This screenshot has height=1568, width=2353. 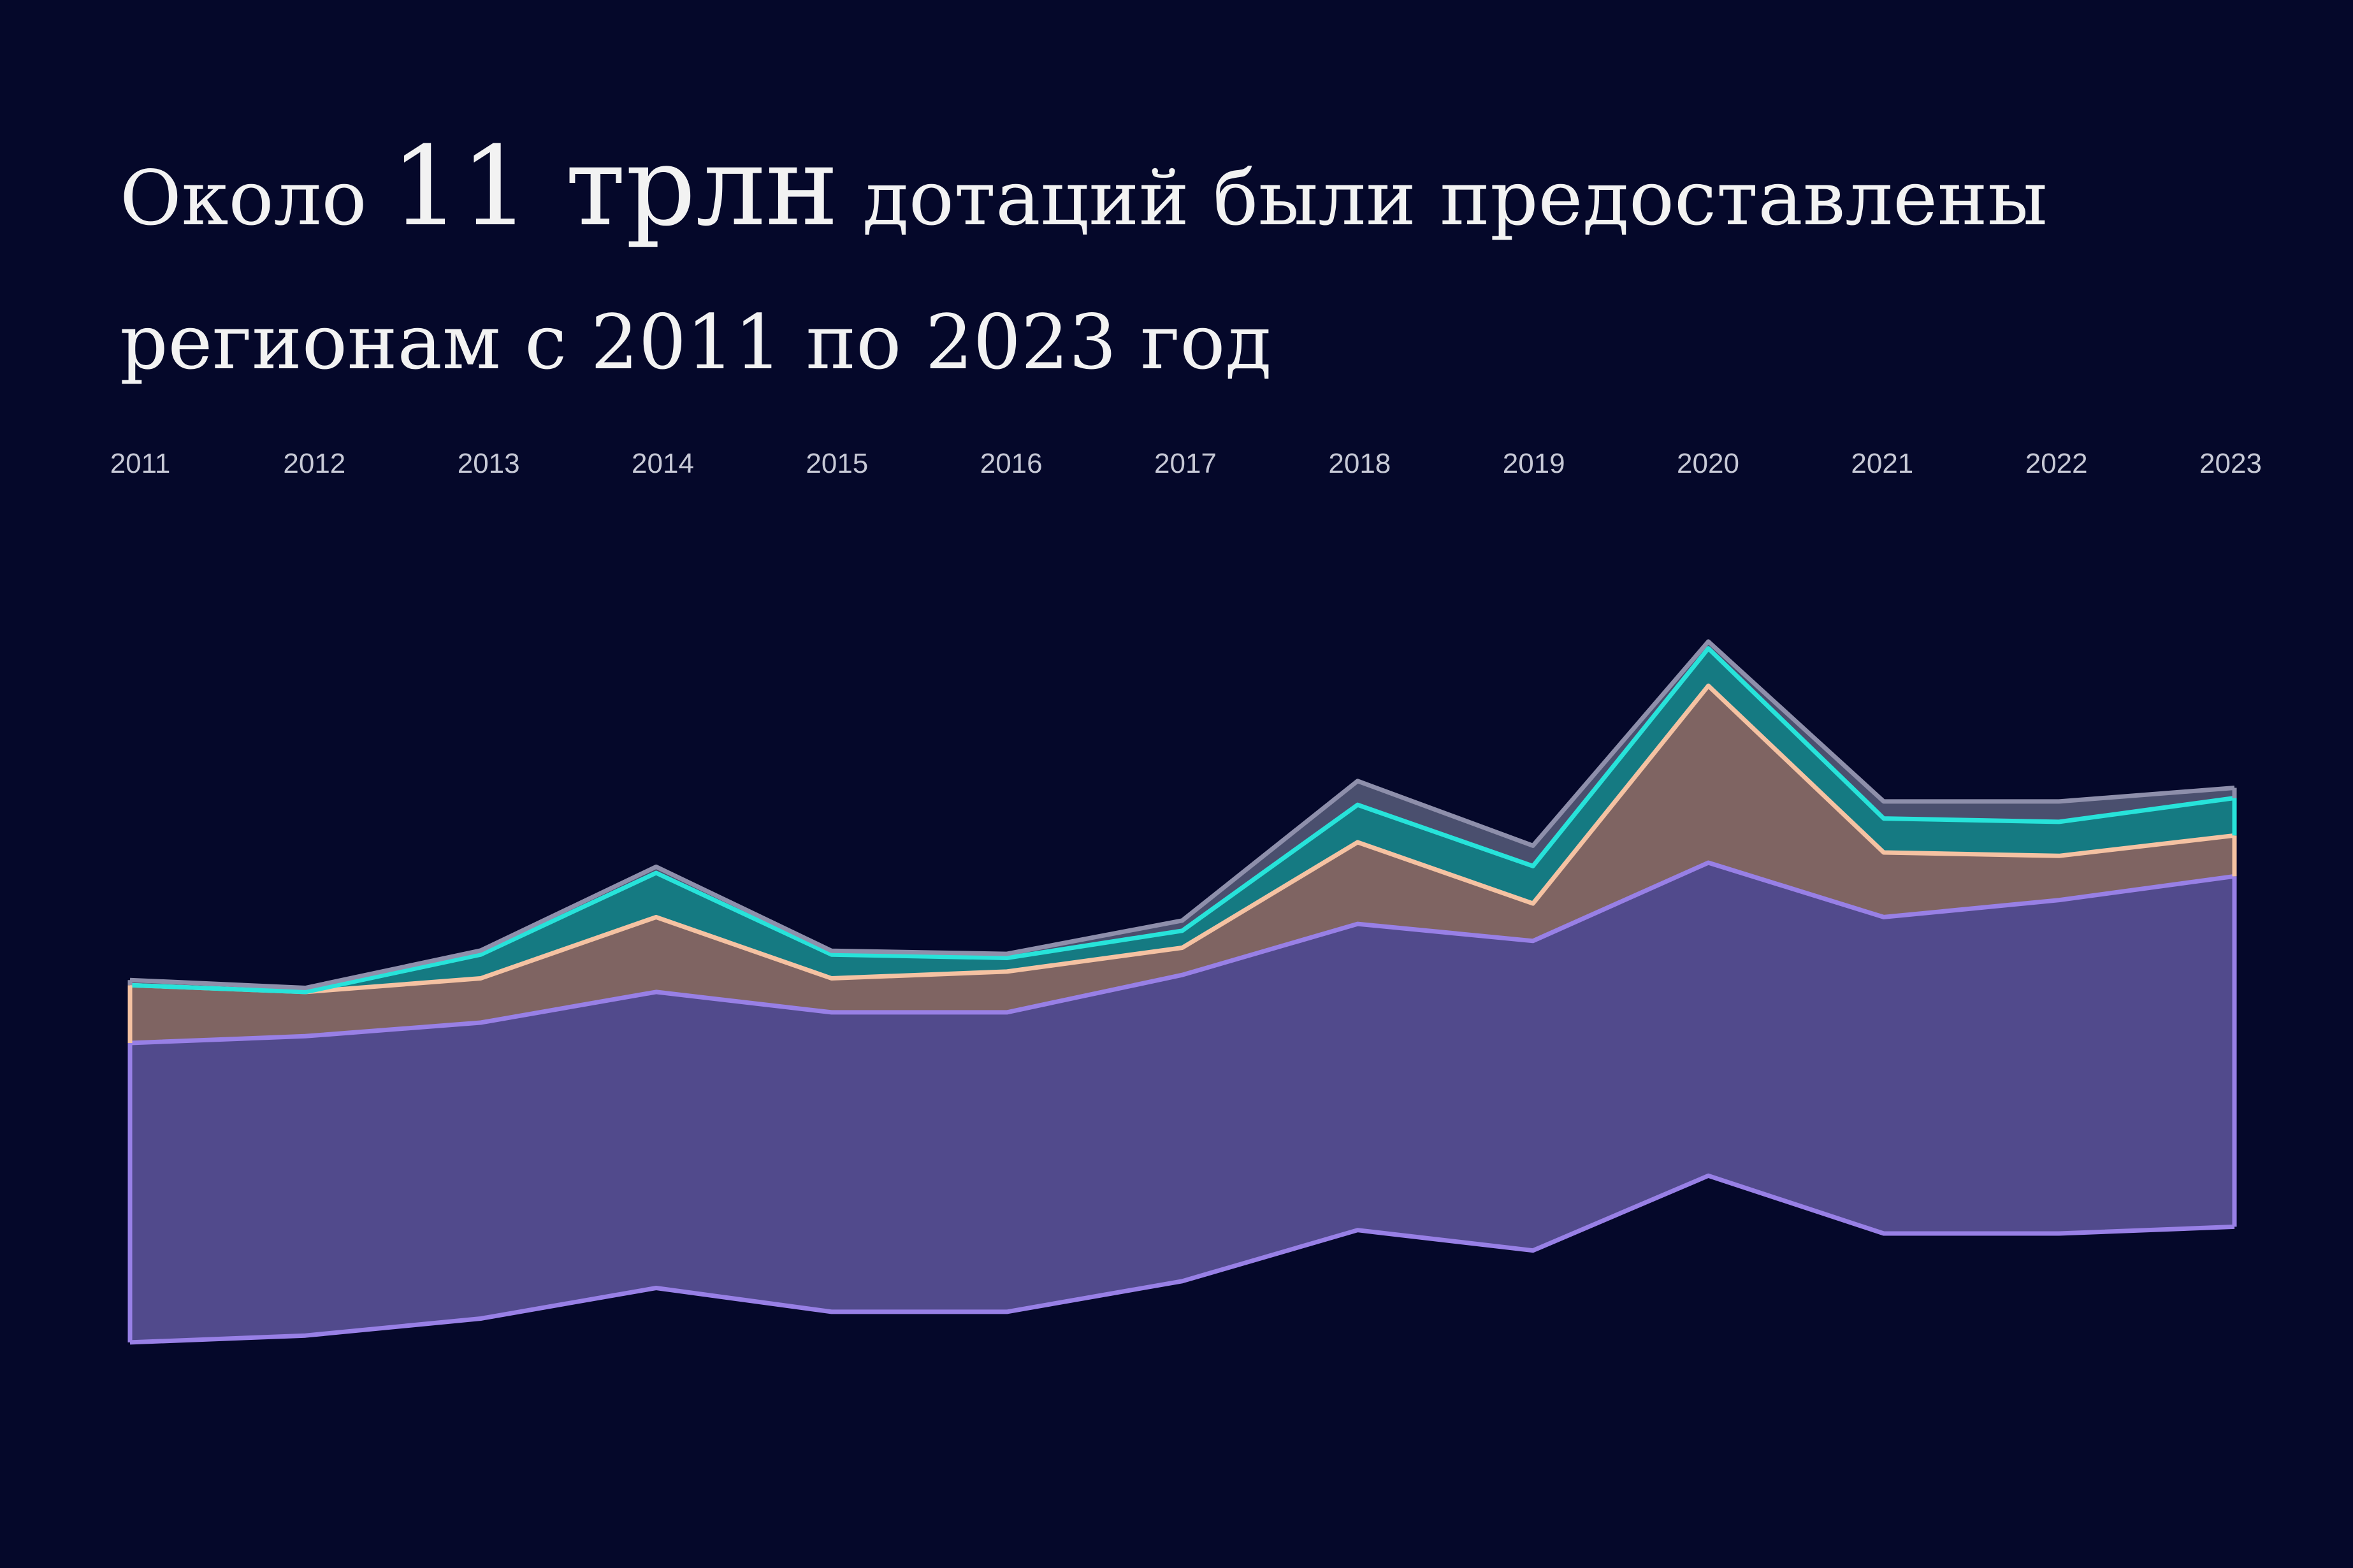 What do you see at coordinates (615, 186) in the screenshot?
I see `title-highlight: 11 трлн` at bounding box center [615, 186].